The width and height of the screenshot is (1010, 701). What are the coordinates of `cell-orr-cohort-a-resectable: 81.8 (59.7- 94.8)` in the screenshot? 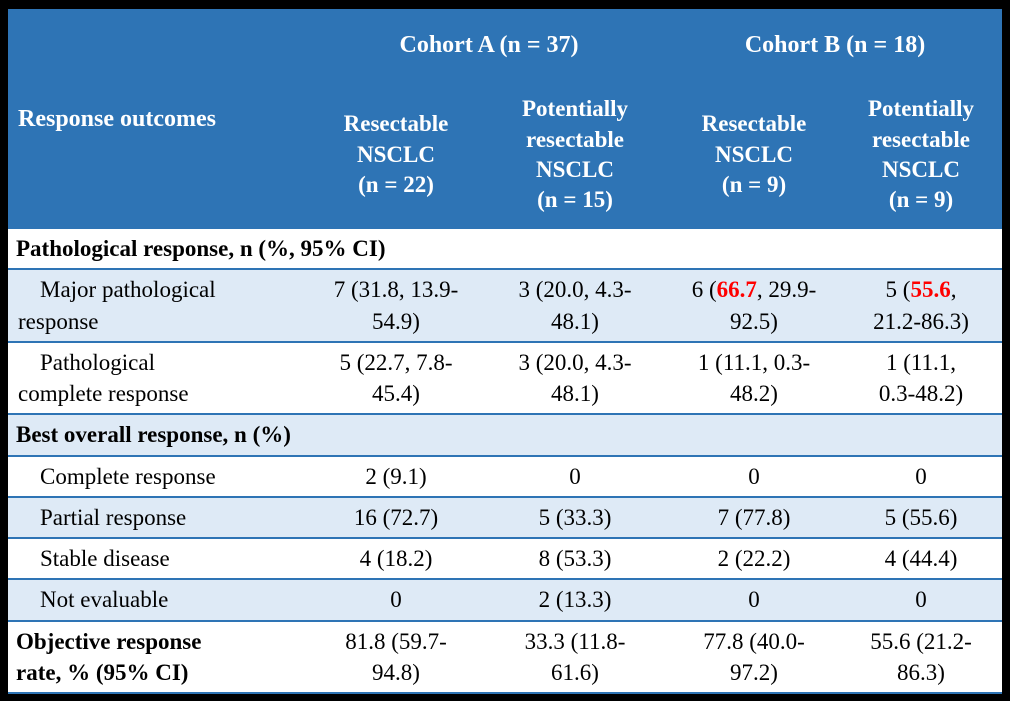 It's located at (396, 657).